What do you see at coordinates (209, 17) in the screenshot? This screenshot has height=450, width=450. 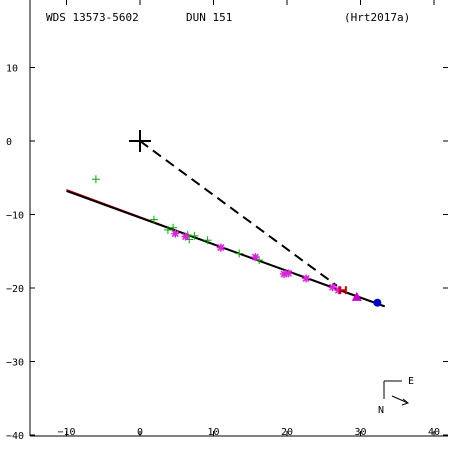 I see `discoverer-label: DUN 151` at bounding box center [209, 17].